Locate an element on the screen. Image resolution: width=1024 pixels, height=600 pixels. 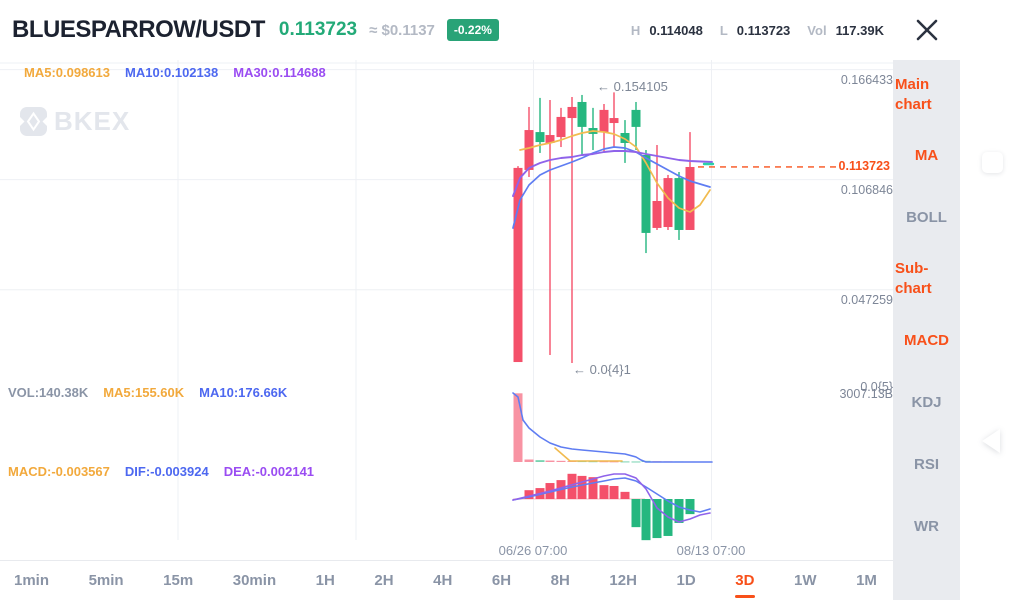
indicator-sidebar: Main chart MA BOLL Sub-chart MACD KDJ RSI WR is located at coordinates (926, 330).